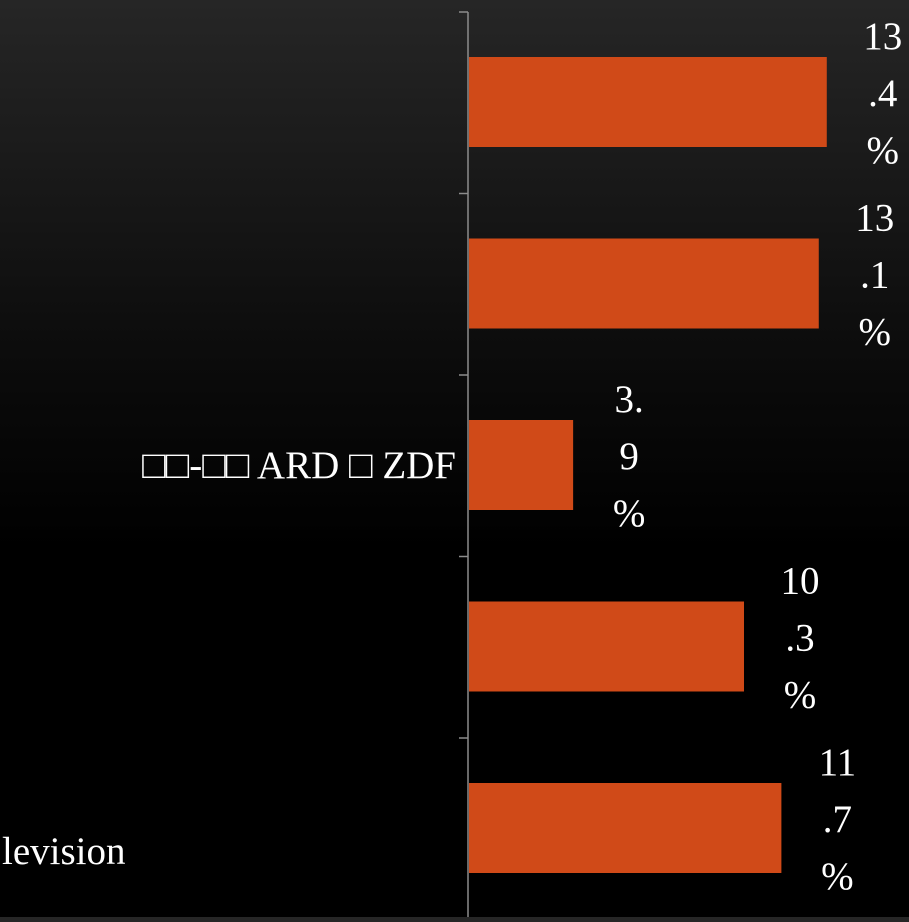 Image resolution: width=909 pixels, height=922 pixels. What do you see at coordinates (799, 638) in the screenshot?
I see `data-label-line: .3` at bounding box center [799, 638].